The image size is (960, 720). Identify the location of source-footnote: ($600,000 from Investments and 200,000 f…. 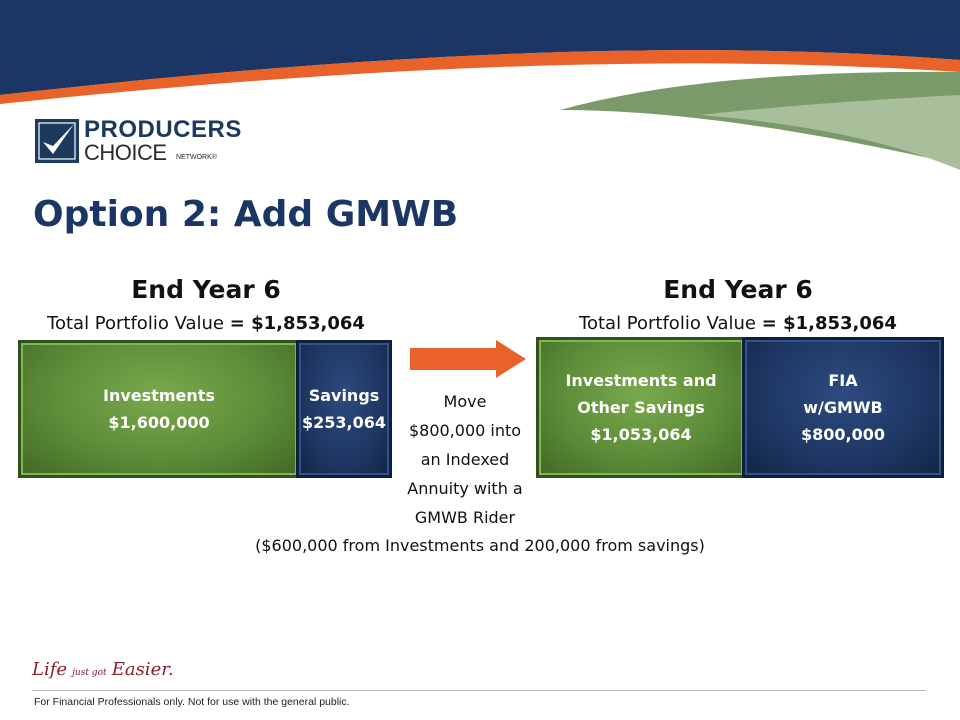
(480, 545).